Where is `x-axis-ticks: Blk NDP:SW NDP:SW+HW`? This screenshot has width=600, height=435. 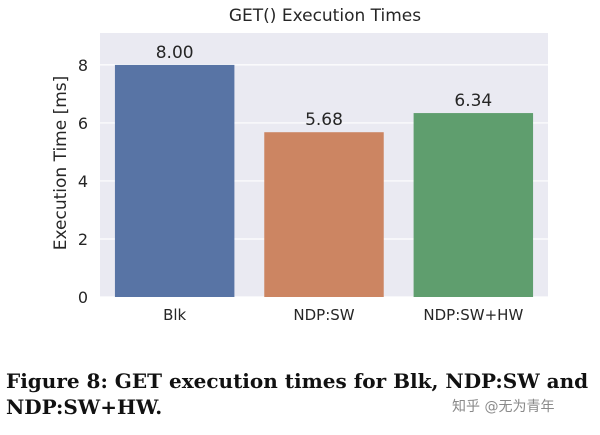 x-axis-ticks: Blk NDP:SW NDP:SW+HW is located at coordinates (343, 315).